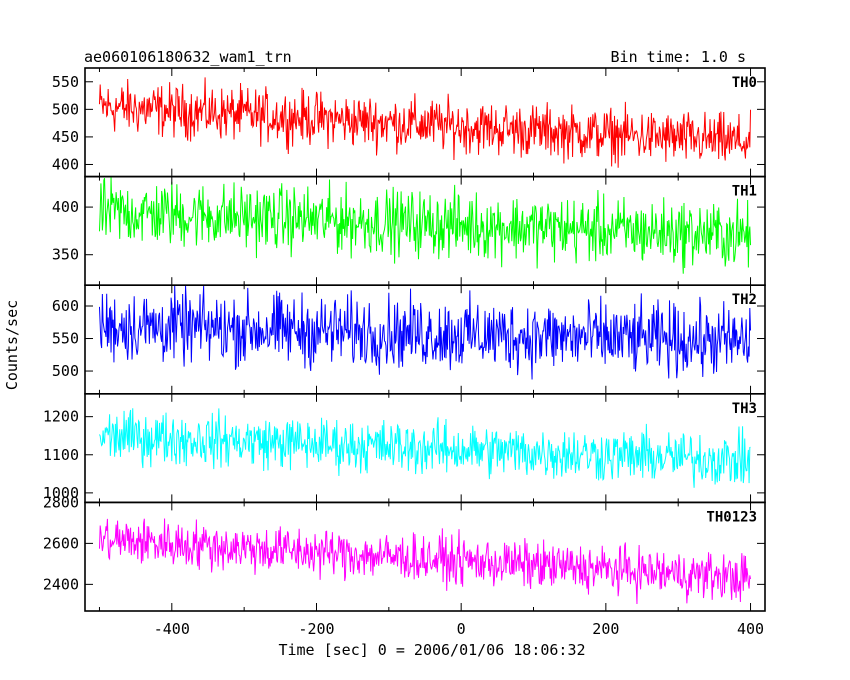 The width and height of the screenshot is (850, 680). What do you see at coordinates (61, 584) in the screenshot?
I see `y-tick-label: 2400` at bounding box center [61, 584].